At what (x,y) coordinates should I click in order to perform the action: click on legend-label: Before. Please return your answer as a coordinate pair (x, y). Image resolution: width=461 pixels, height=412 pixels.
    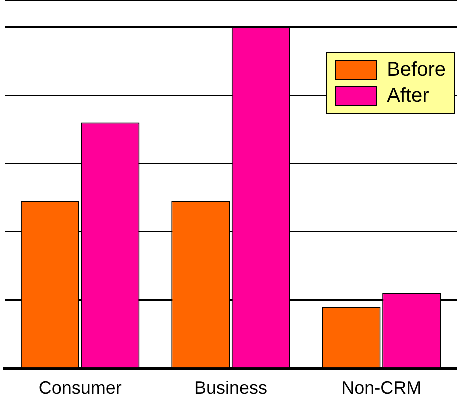
    Looking at the image, I should click on (416, 70).